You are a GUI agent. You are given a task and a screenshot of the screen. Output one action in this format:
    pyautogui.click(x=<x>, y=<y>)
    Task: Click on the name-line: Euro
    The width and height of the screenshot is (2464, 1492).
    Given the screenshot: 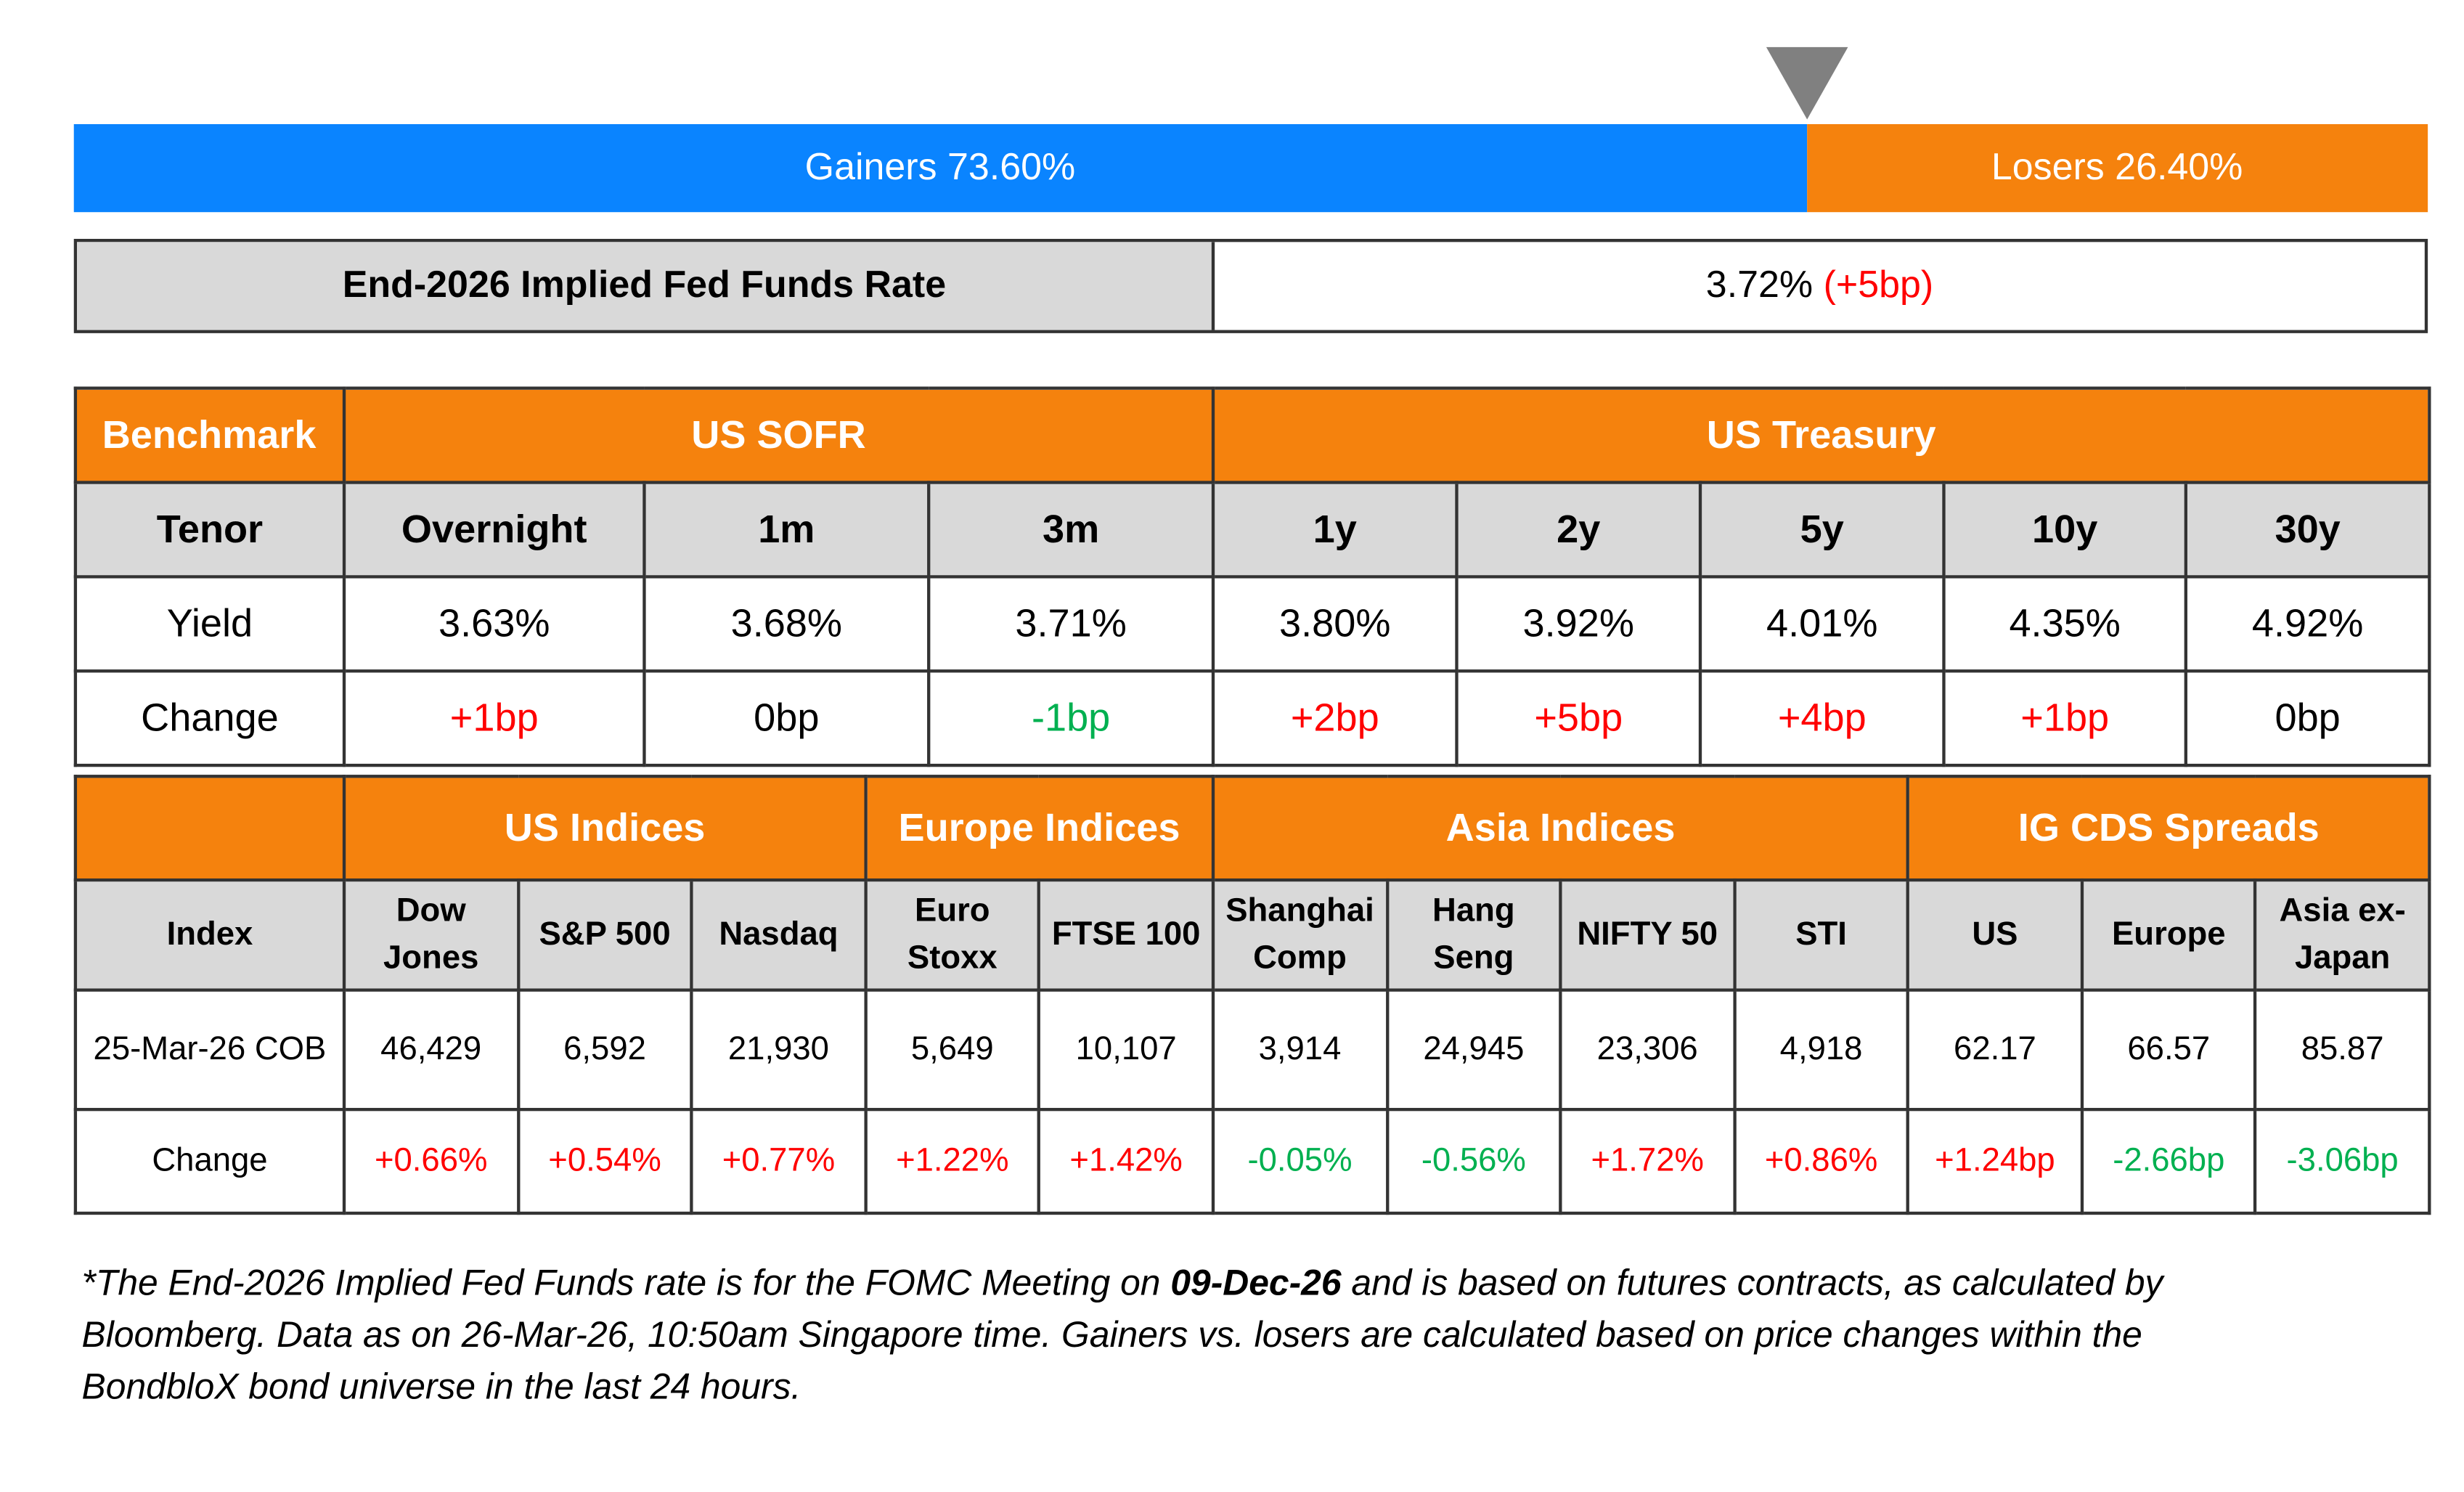 What is the action you would take?
    pyautogui.click(x=952, y=910)
    